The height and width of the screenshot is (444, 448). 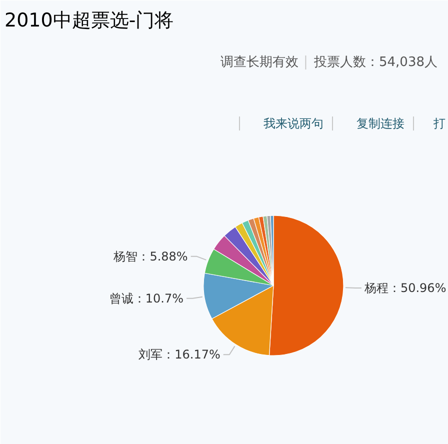 I want to click on text: 投票人数：54,038人, so click(x=375, y=62).